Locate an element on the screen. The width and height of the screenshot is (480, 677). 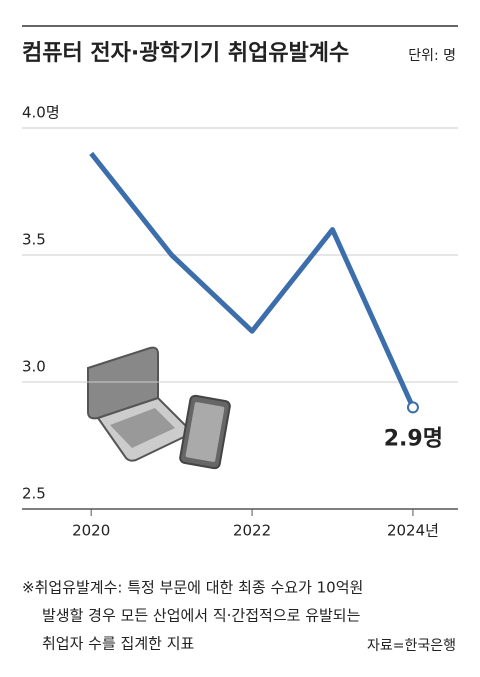
end-point is located at coordinates (412, 407).